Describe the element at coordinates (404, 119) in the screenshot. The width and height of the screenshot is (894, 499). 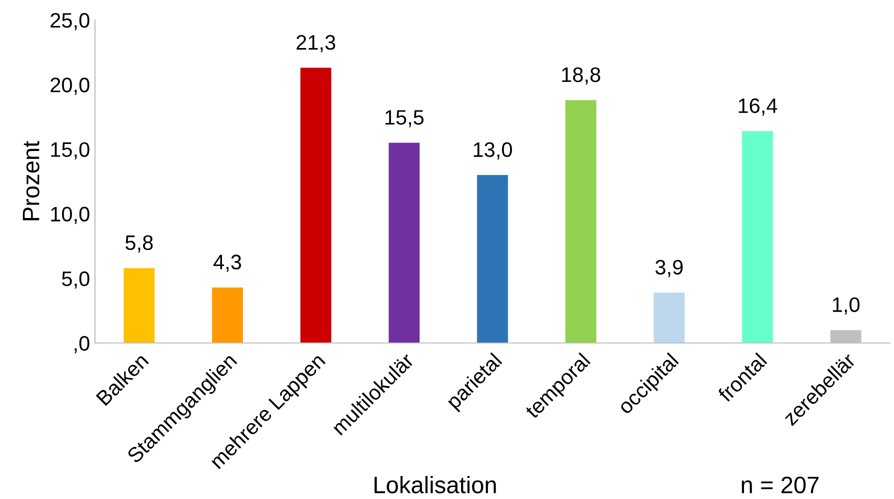
I see `data-label: 15,5` at that location.